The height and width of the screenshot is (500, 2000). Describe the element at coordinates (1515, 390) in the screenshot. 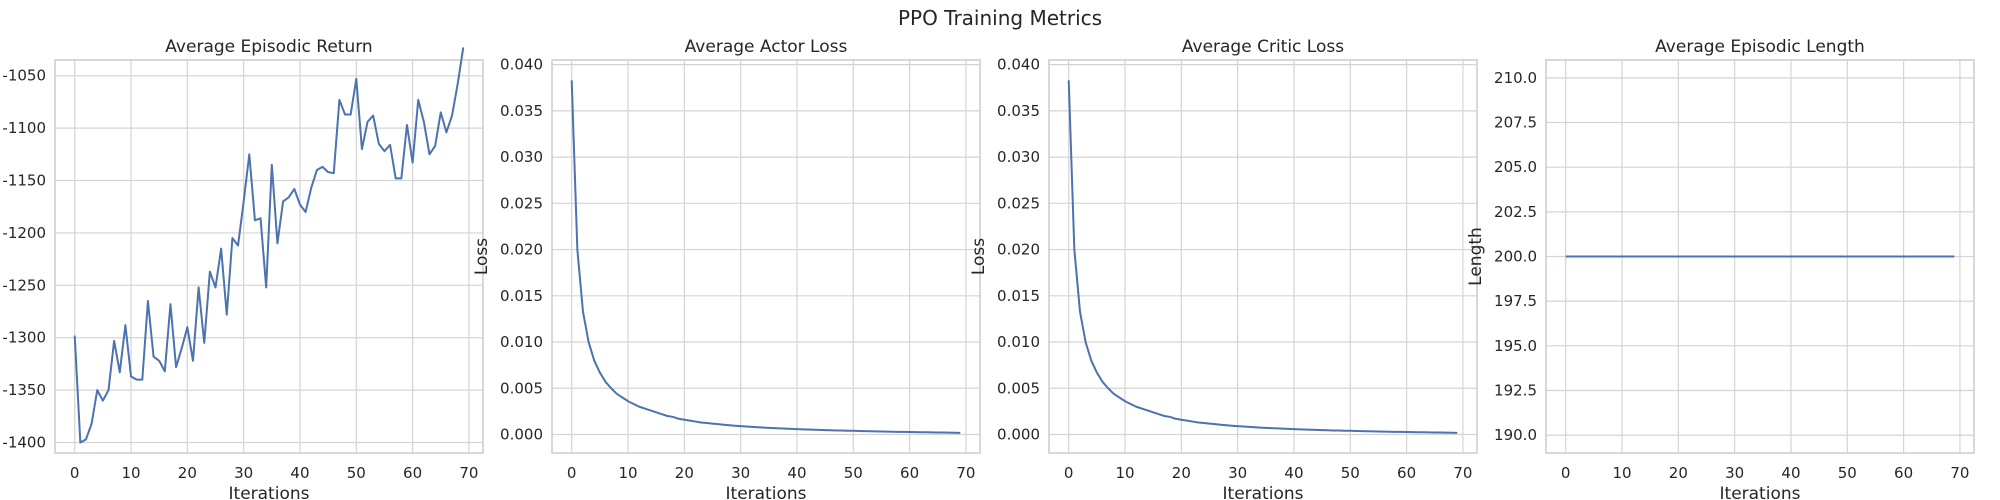

I see `y-tick-label: 192.5` at that location.